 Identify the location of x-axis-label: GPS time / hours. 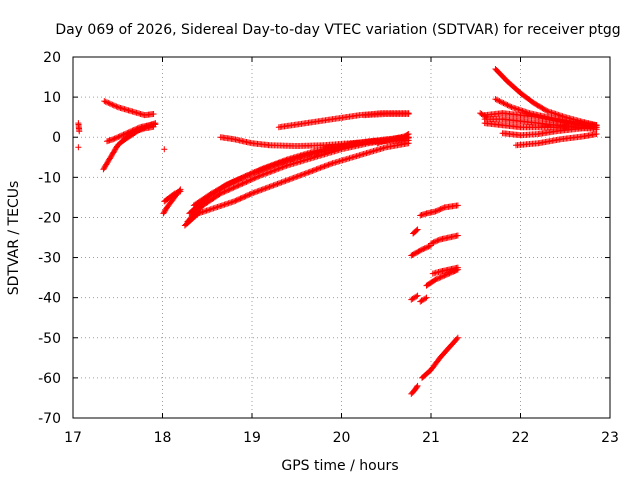
(339, 466).